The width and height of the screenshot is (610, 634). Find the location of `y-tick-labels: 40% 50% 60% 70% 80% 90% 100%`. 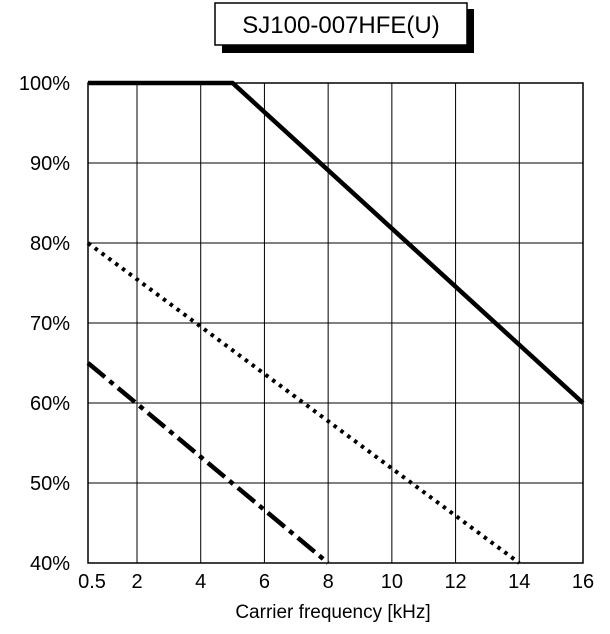

y-tick-labels: 40% 50% 60% 70% 80% 90% 100% is located at coordinates (44, 324).